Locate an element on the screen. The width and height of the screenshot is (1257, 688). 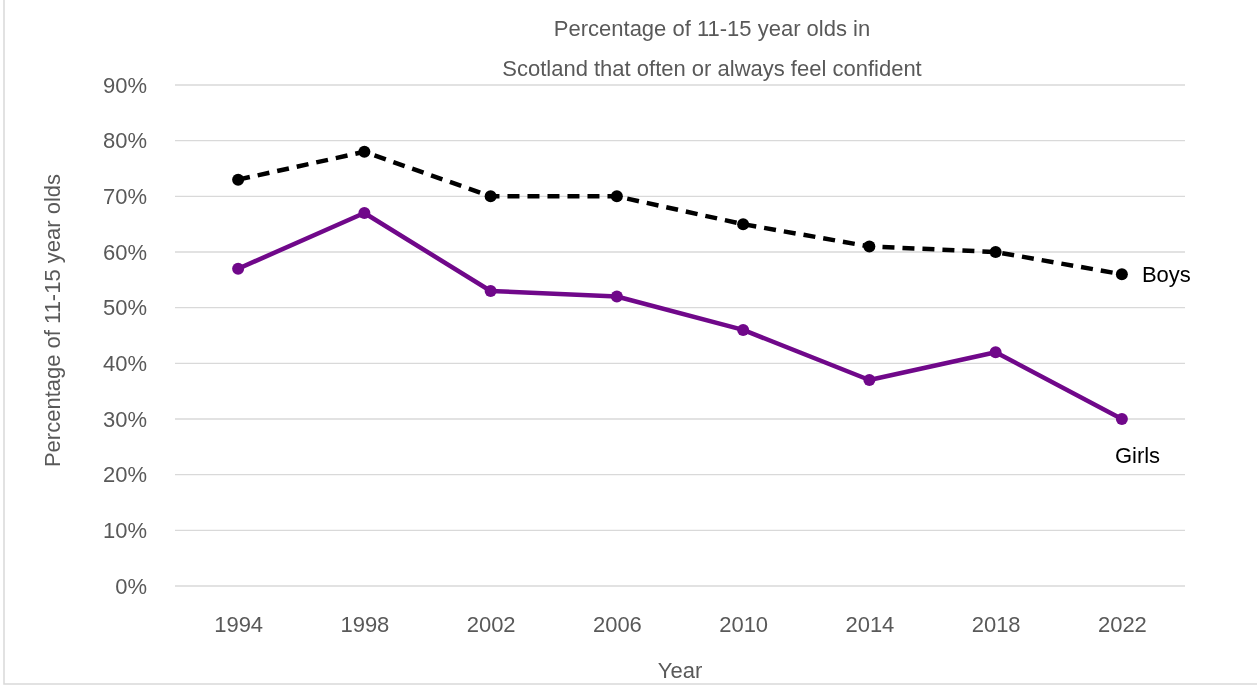
x-tick-label: 1994 is located at coordinates (239, 624).